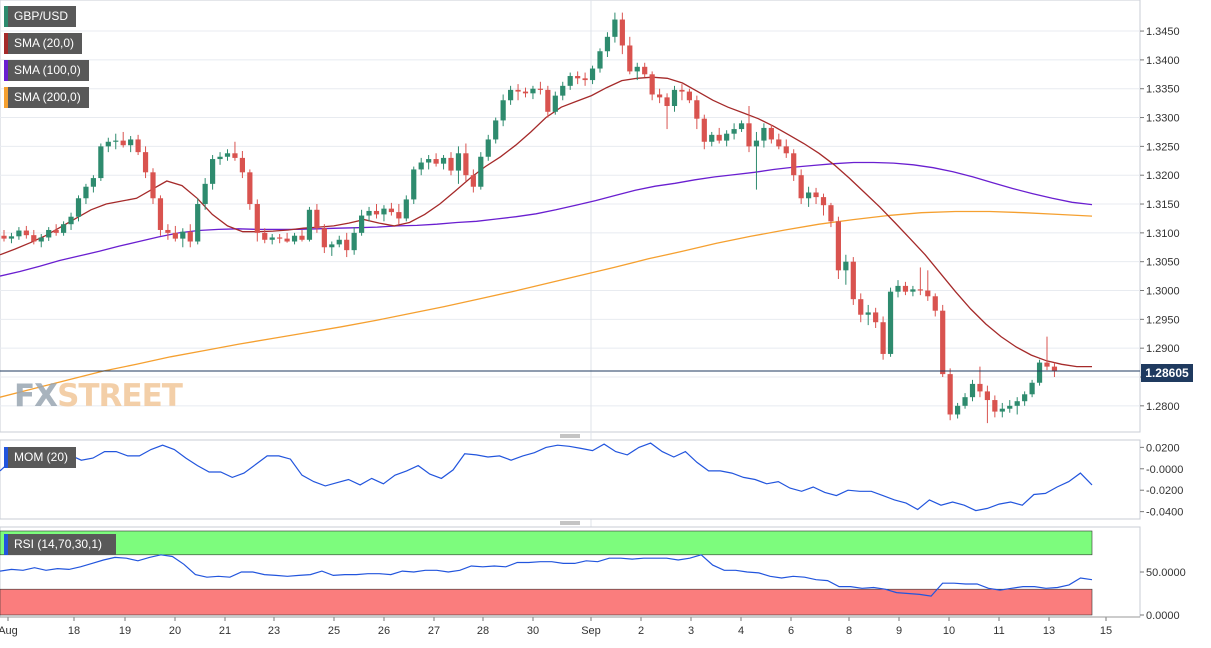 The height and width of the screenshot is (648, 1211). I want to click on rsi-line, so click(546, 575).